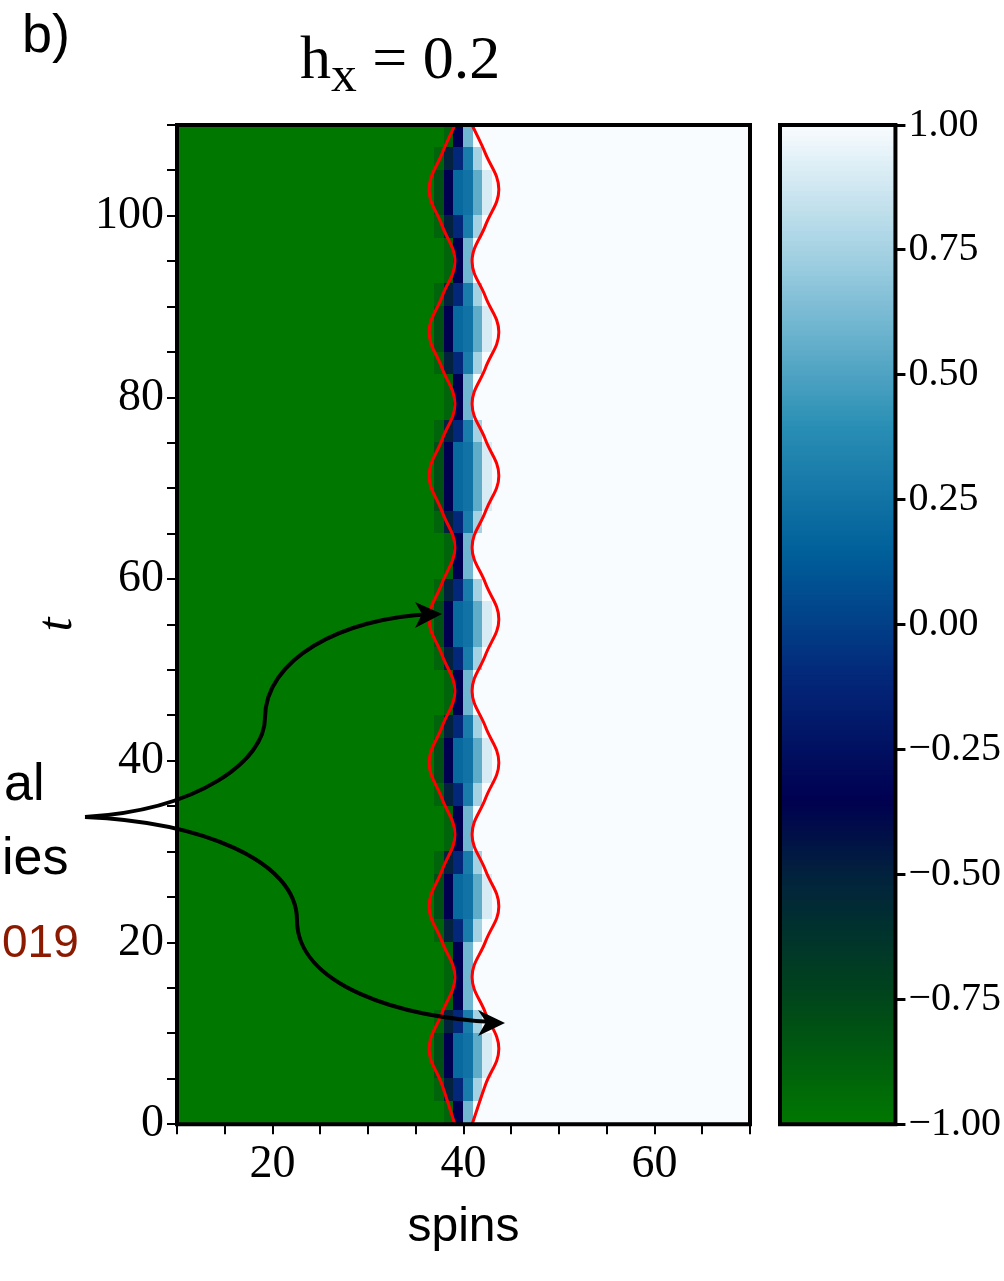 This screenshot has height=1281, width=1004. What do you see at coordinates (943, 122) in the screenshot?
I see `color-bar-label: 1.00` at bounding box center [943, 122].